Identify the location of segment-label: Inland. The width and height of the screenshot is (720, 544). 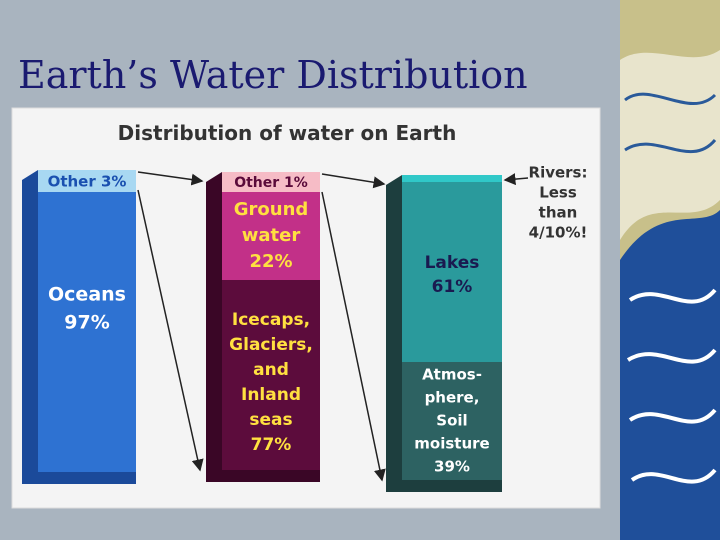
(271, 395).